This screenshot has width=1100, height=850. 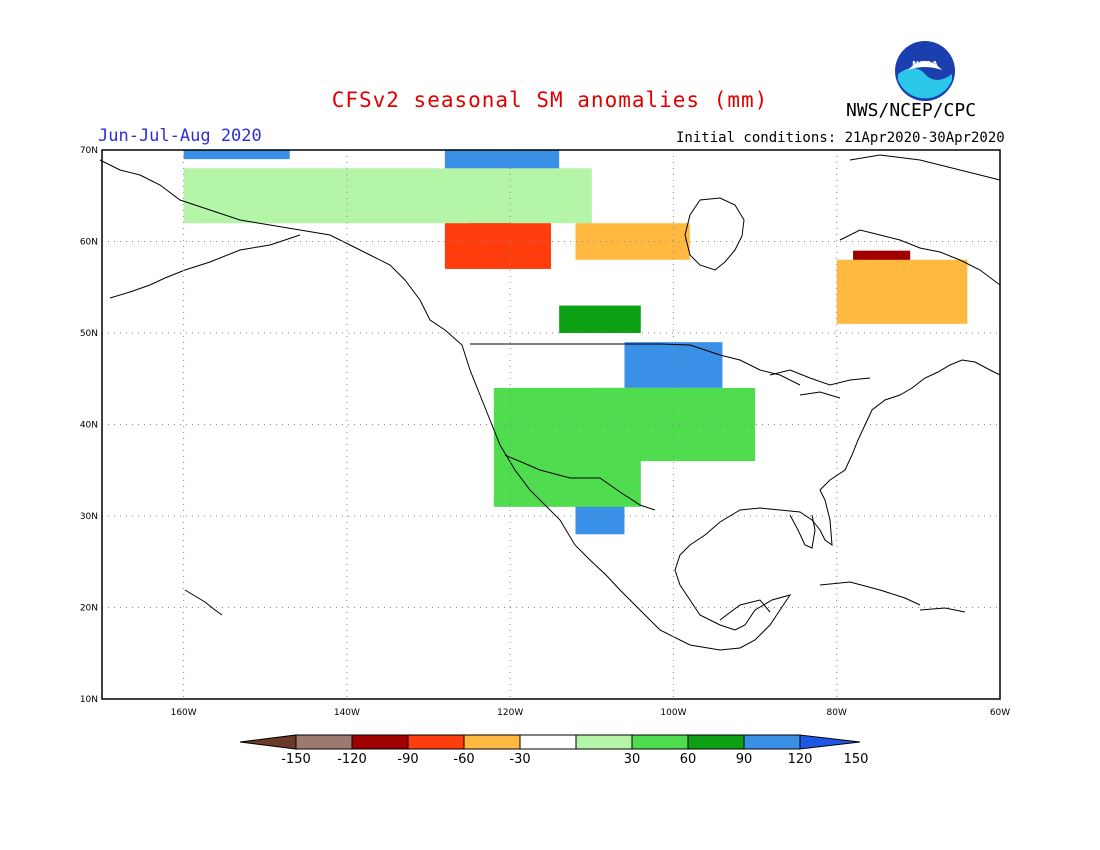 I want to click on lon-tick-label: 140W, so click(x=347, y=713).